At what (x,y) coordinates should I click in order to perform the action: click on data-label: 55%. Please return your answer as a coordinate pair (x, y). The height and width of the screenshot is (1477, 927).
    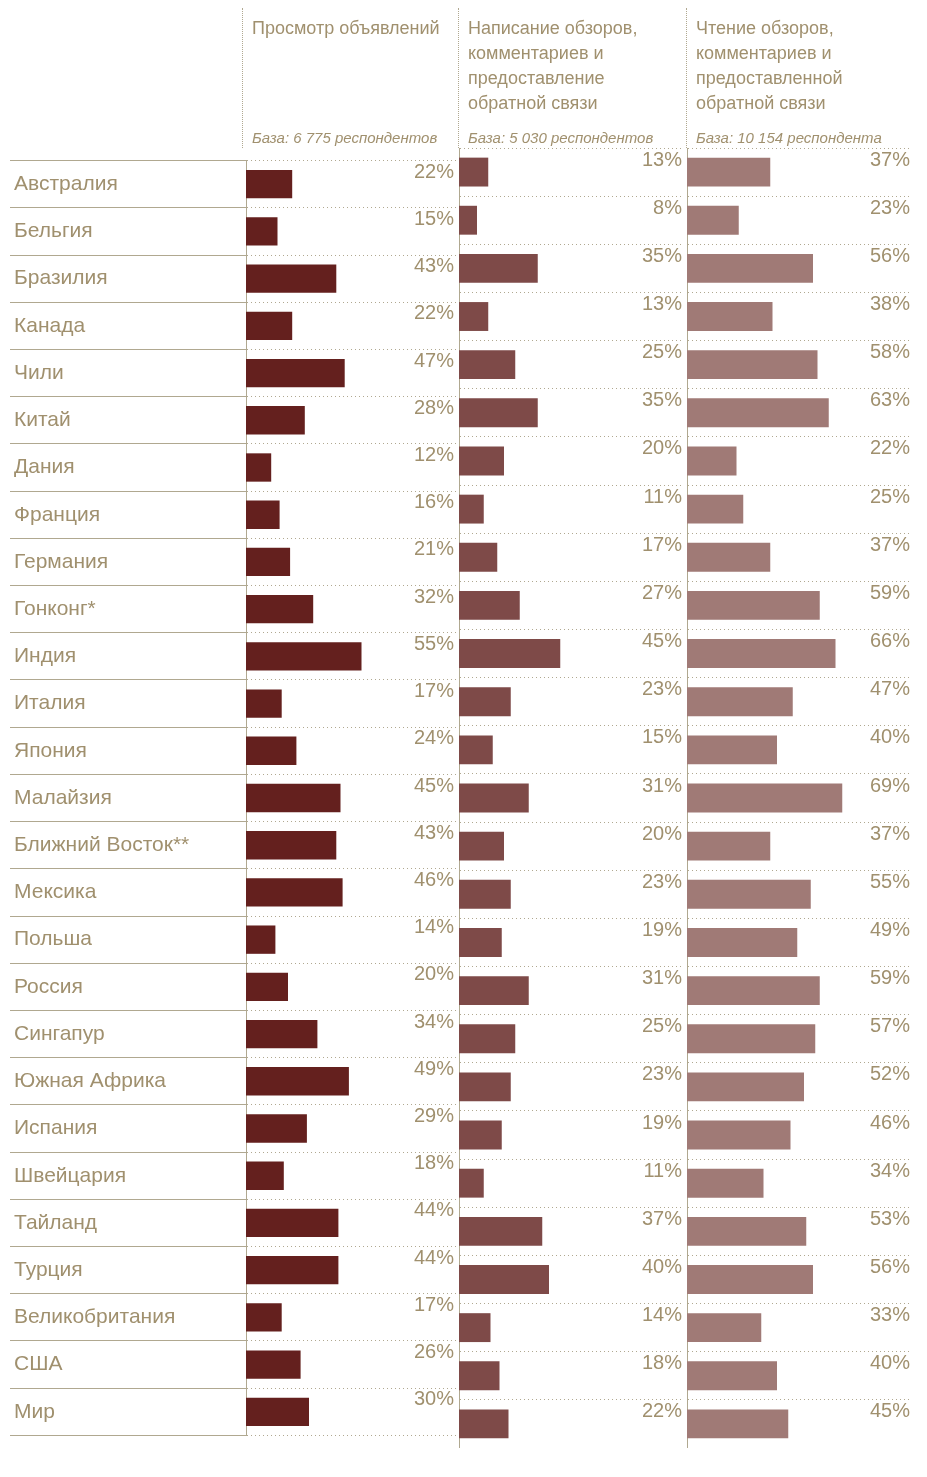
    Looking at the image, I should click on (890, 880).